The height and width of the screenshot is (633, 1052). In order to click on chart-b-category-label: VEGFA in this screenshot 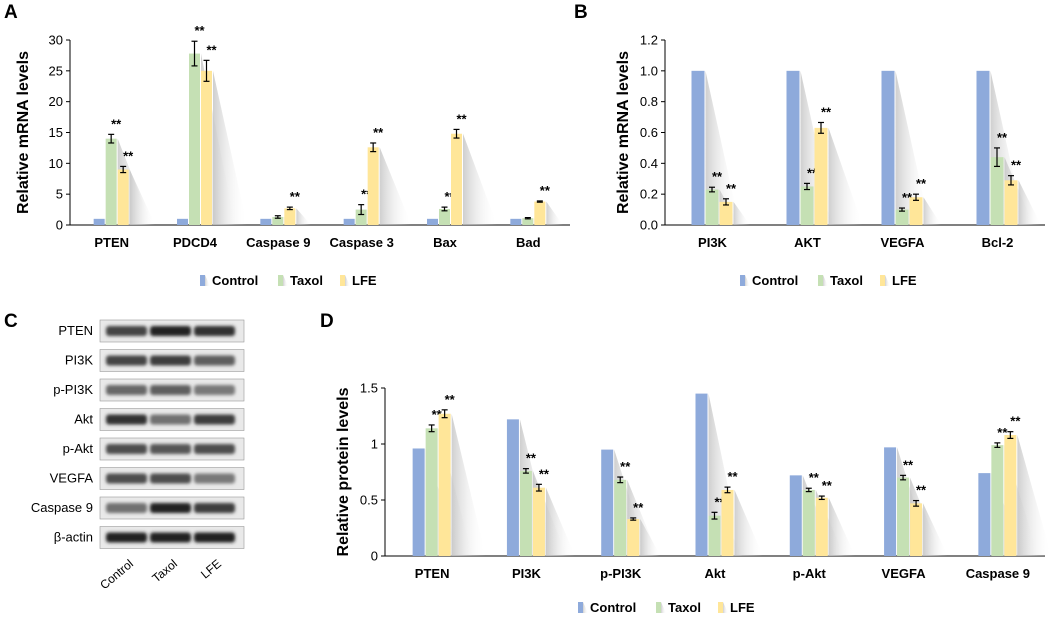, I will do `click(902, 242)`.